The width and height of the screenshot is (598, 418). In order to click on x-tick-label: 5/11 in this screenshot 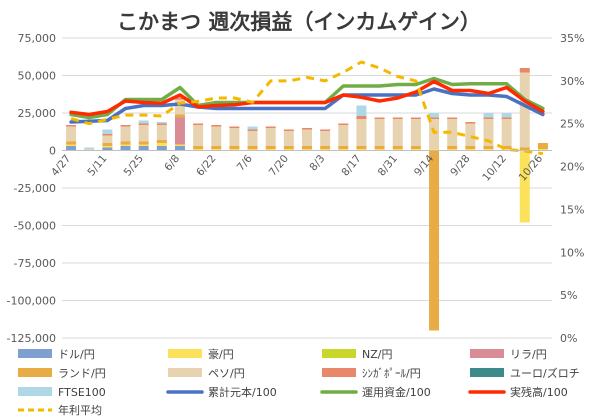, I will do `click(97, 166)`.